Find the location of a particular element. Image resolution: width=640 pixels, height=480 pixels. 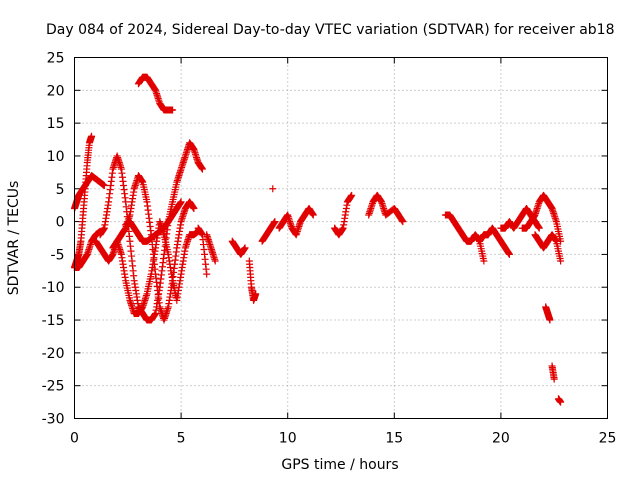

y-tick-label: 15 is located at coordinates (56, 124).